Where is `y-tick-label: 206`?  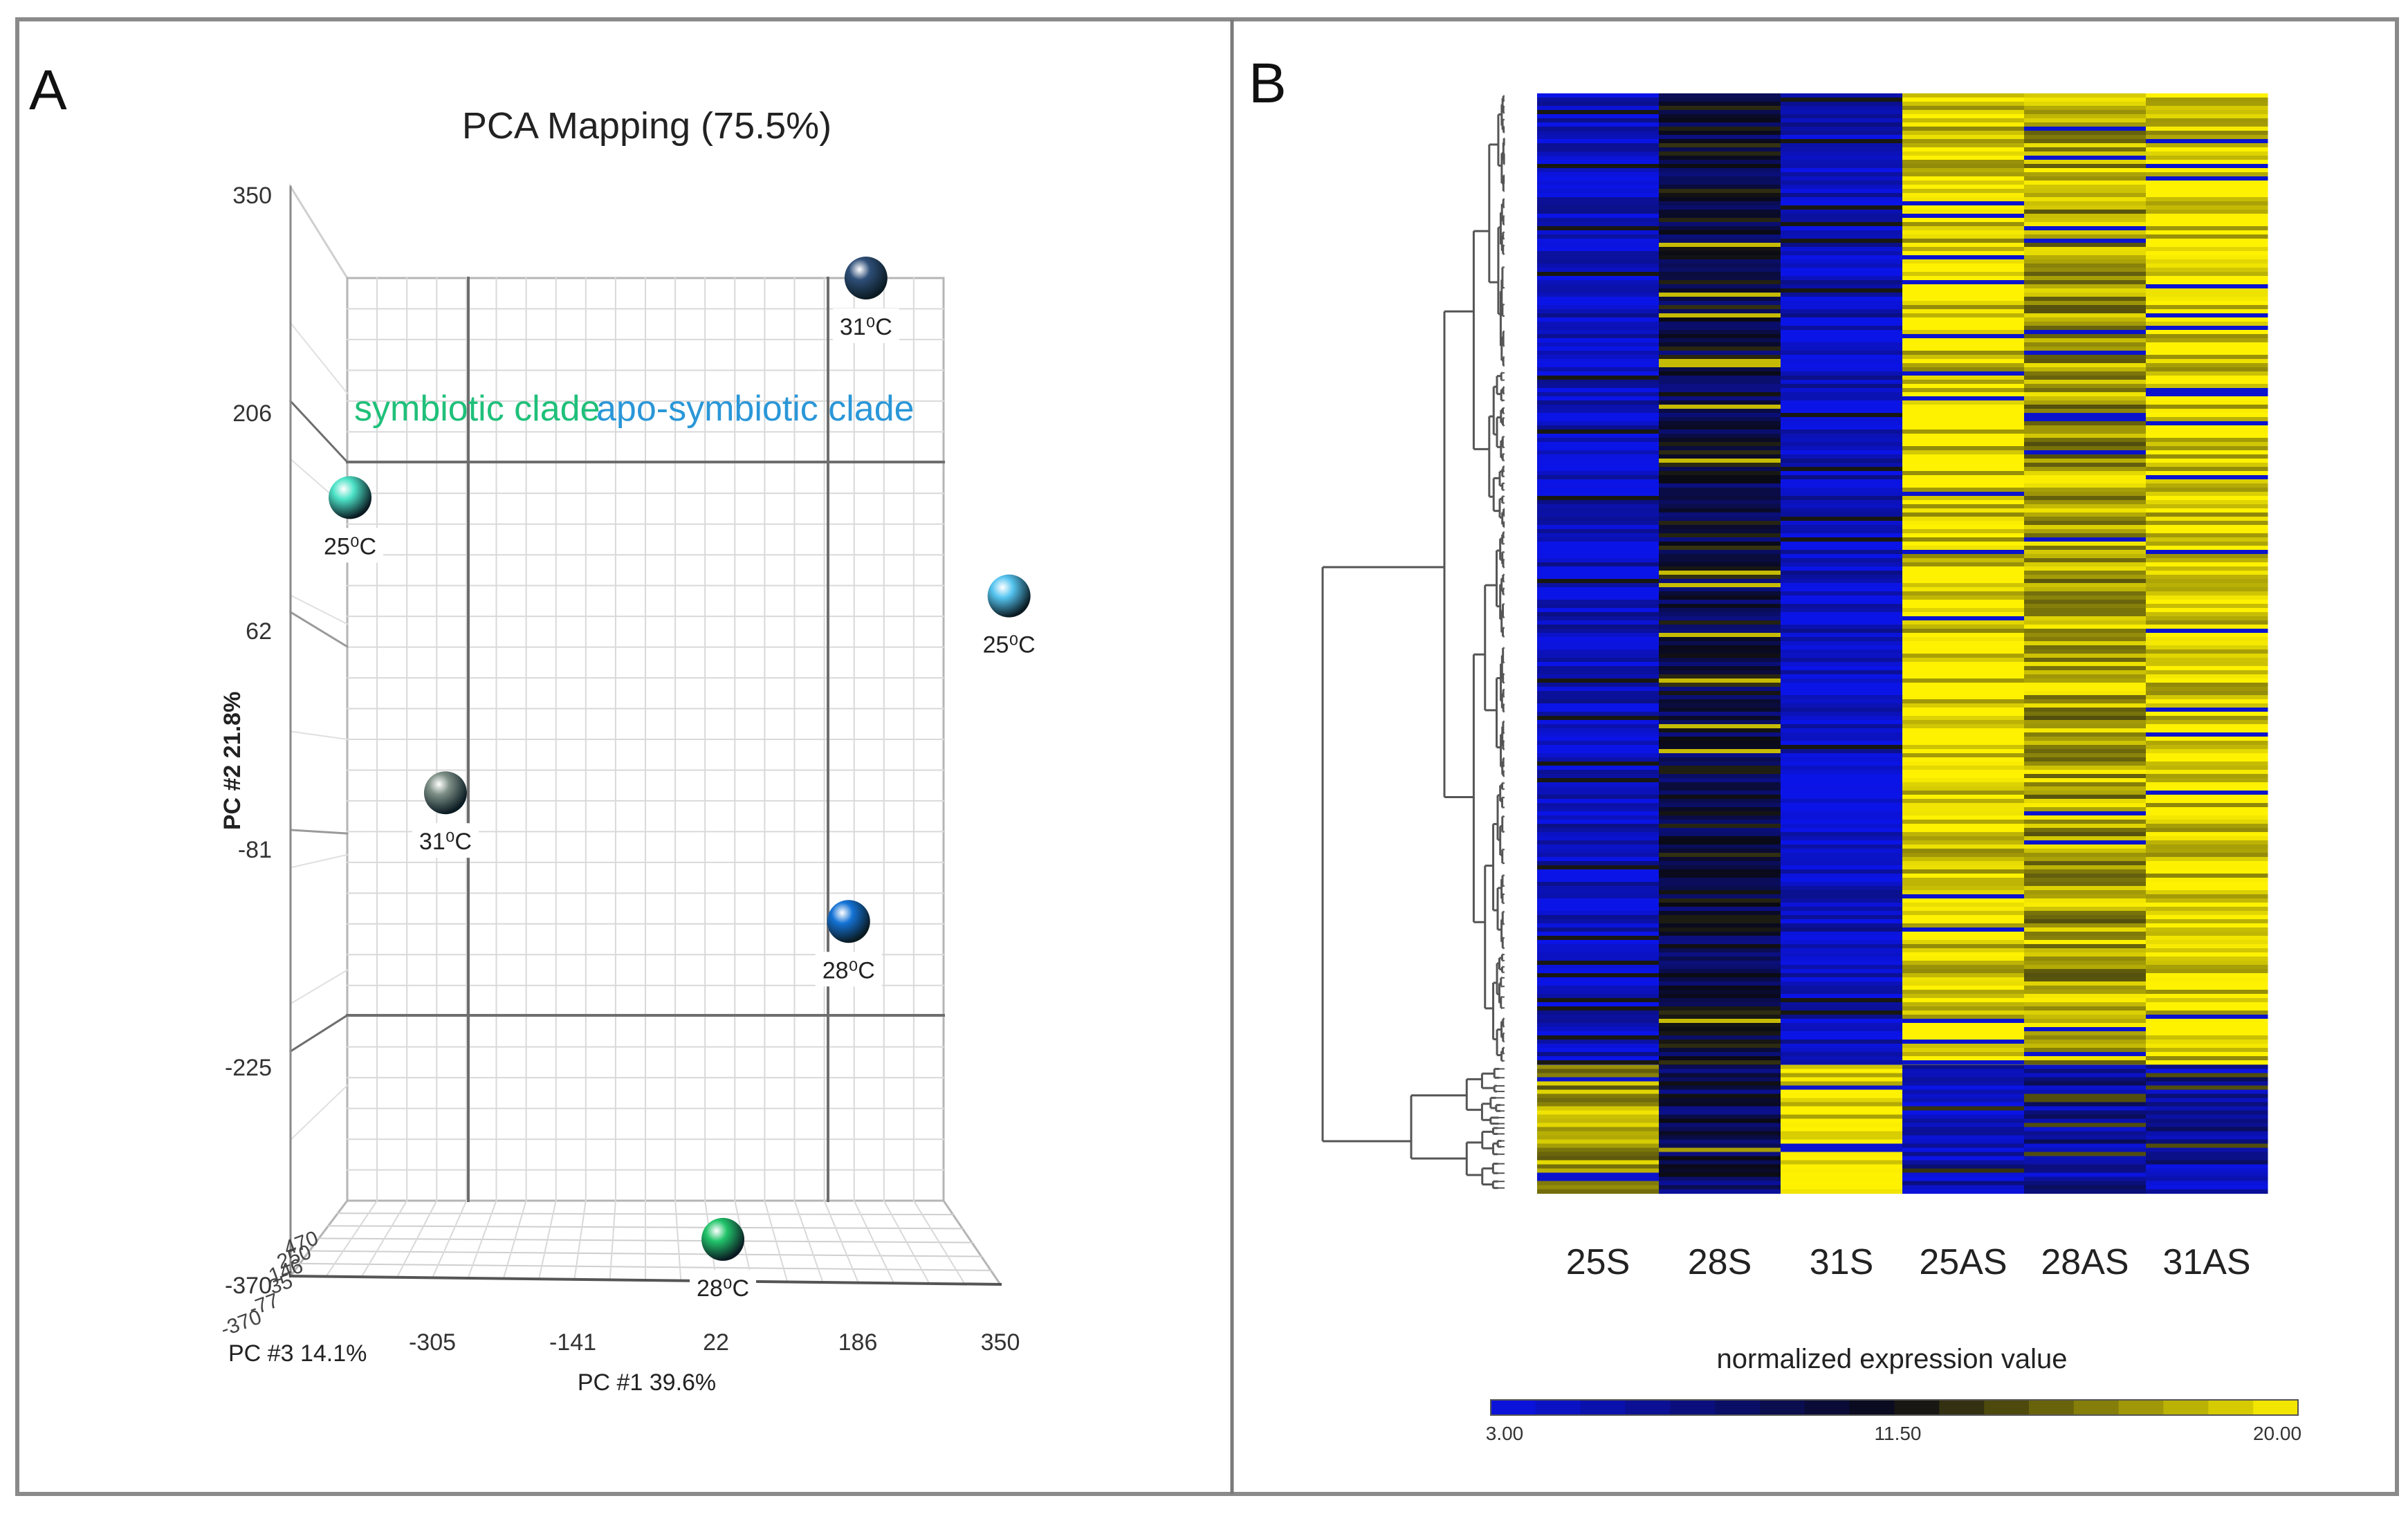 y-tick-label: 206 is located at coordinates (252, 413).